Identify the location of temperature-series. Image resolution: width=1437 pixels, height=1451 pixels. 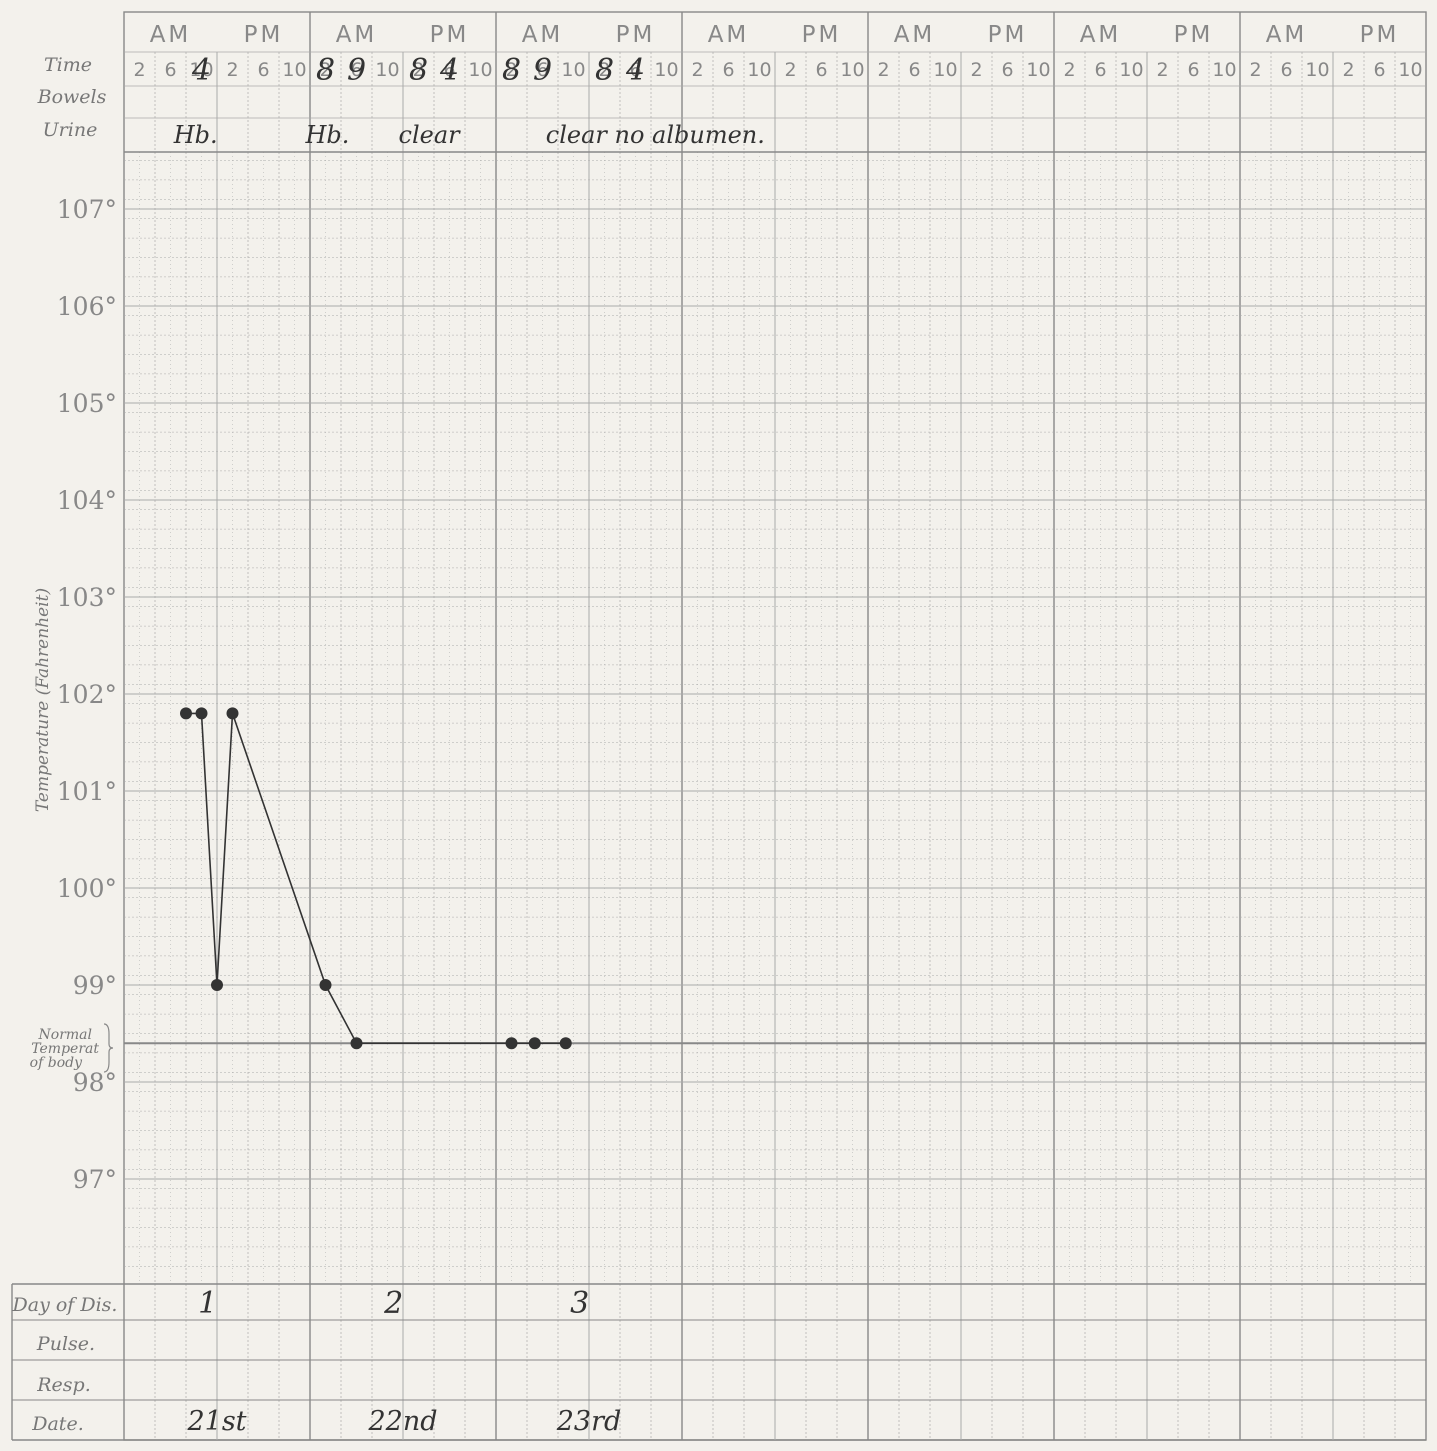
(376, 878).